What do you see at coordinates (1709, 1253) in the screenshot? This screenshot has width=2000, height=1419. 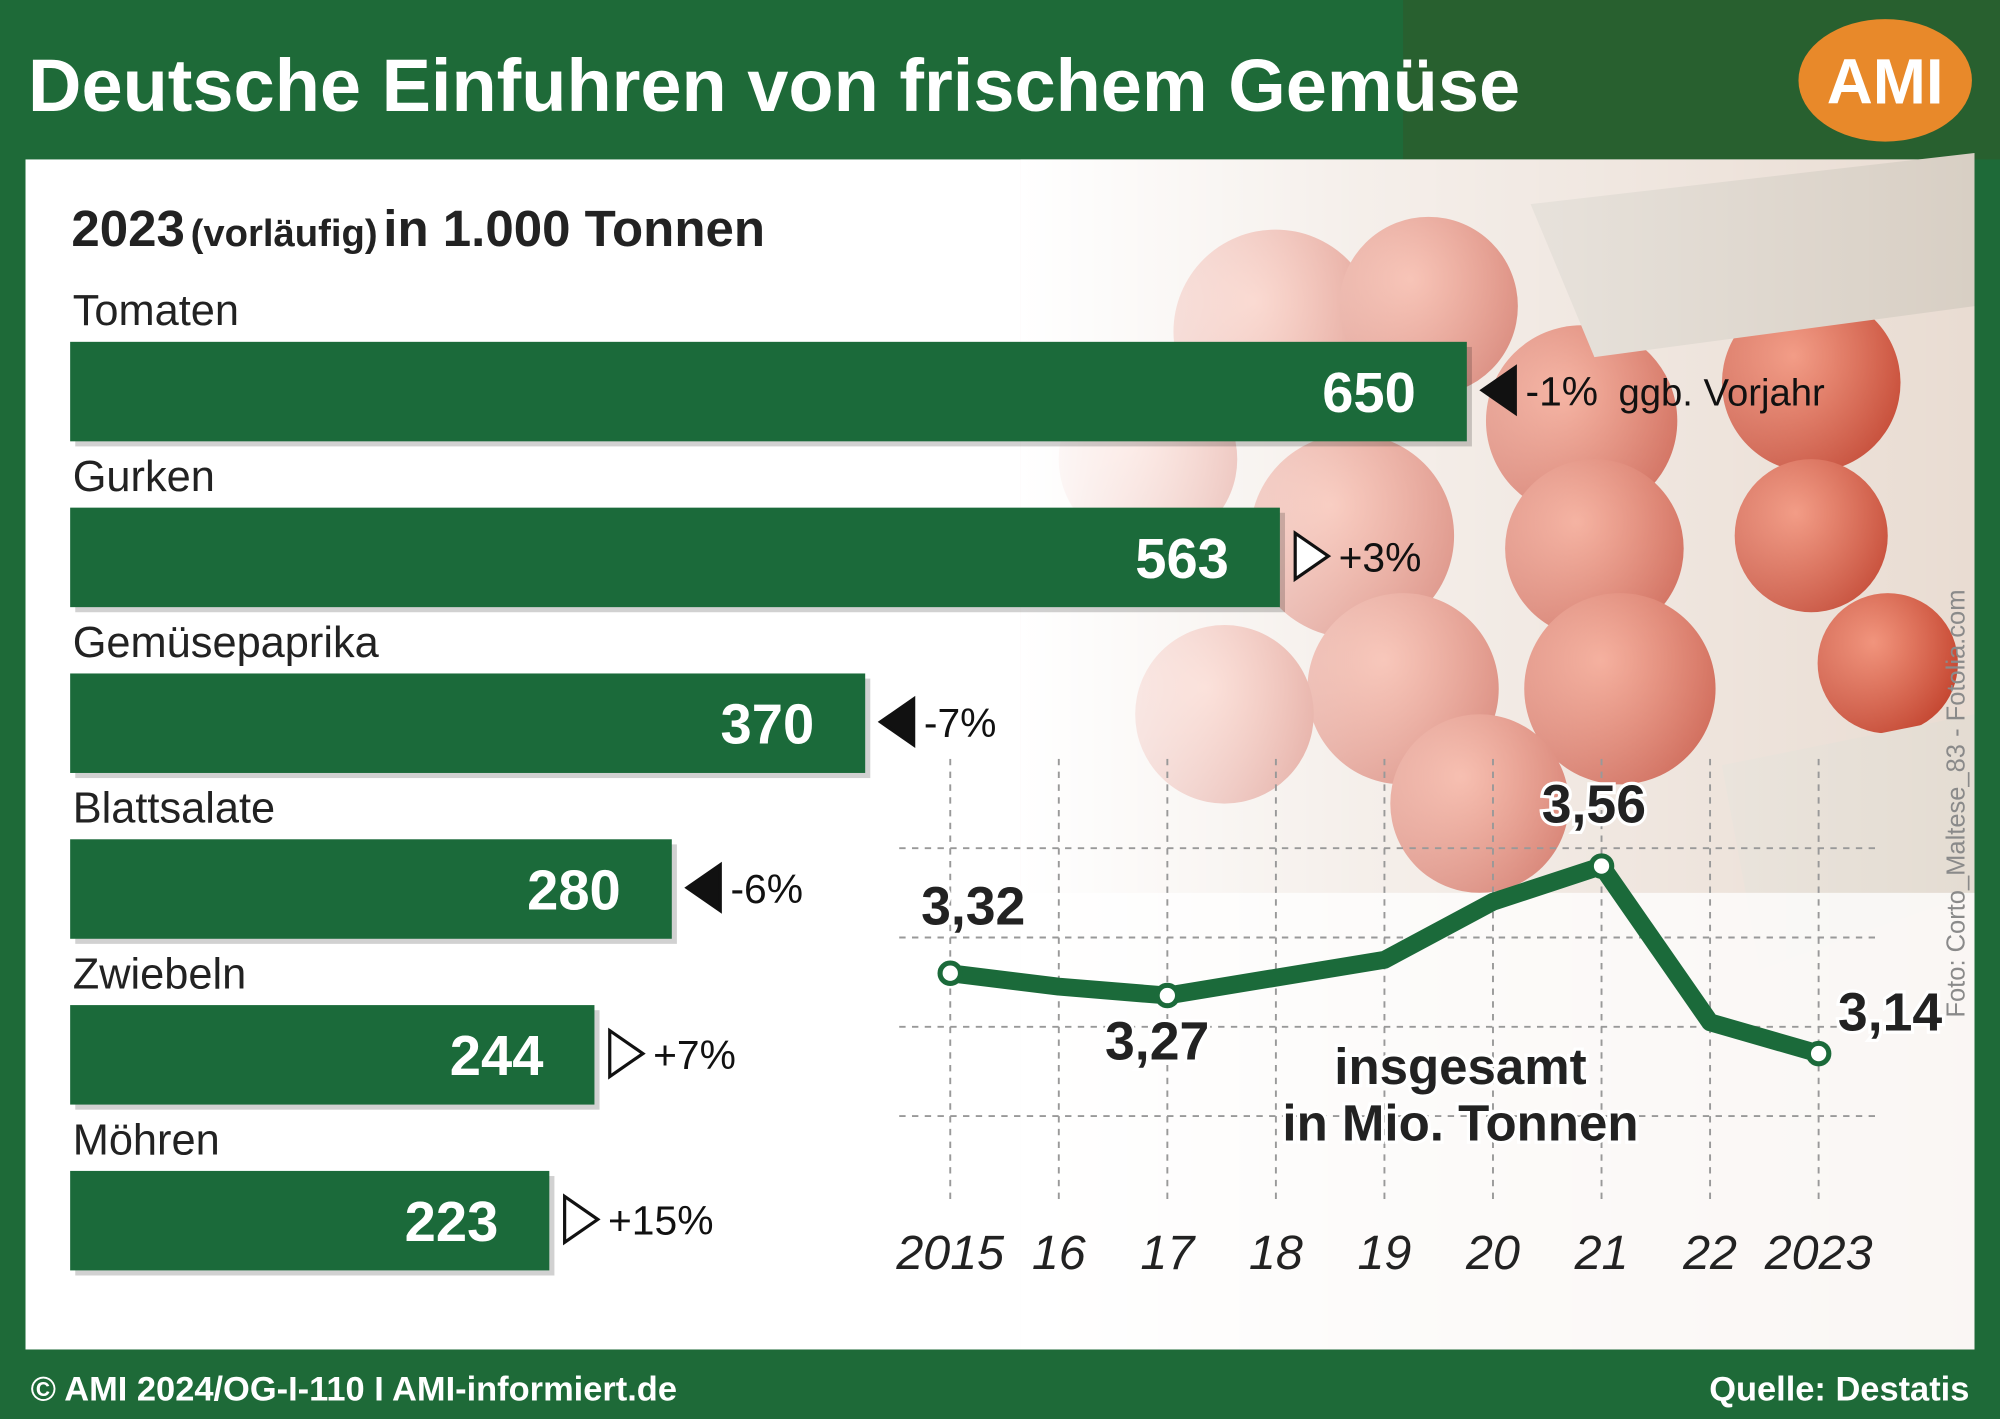 I see `x-tick-label: 22` at bounding box center [1709, 1253].